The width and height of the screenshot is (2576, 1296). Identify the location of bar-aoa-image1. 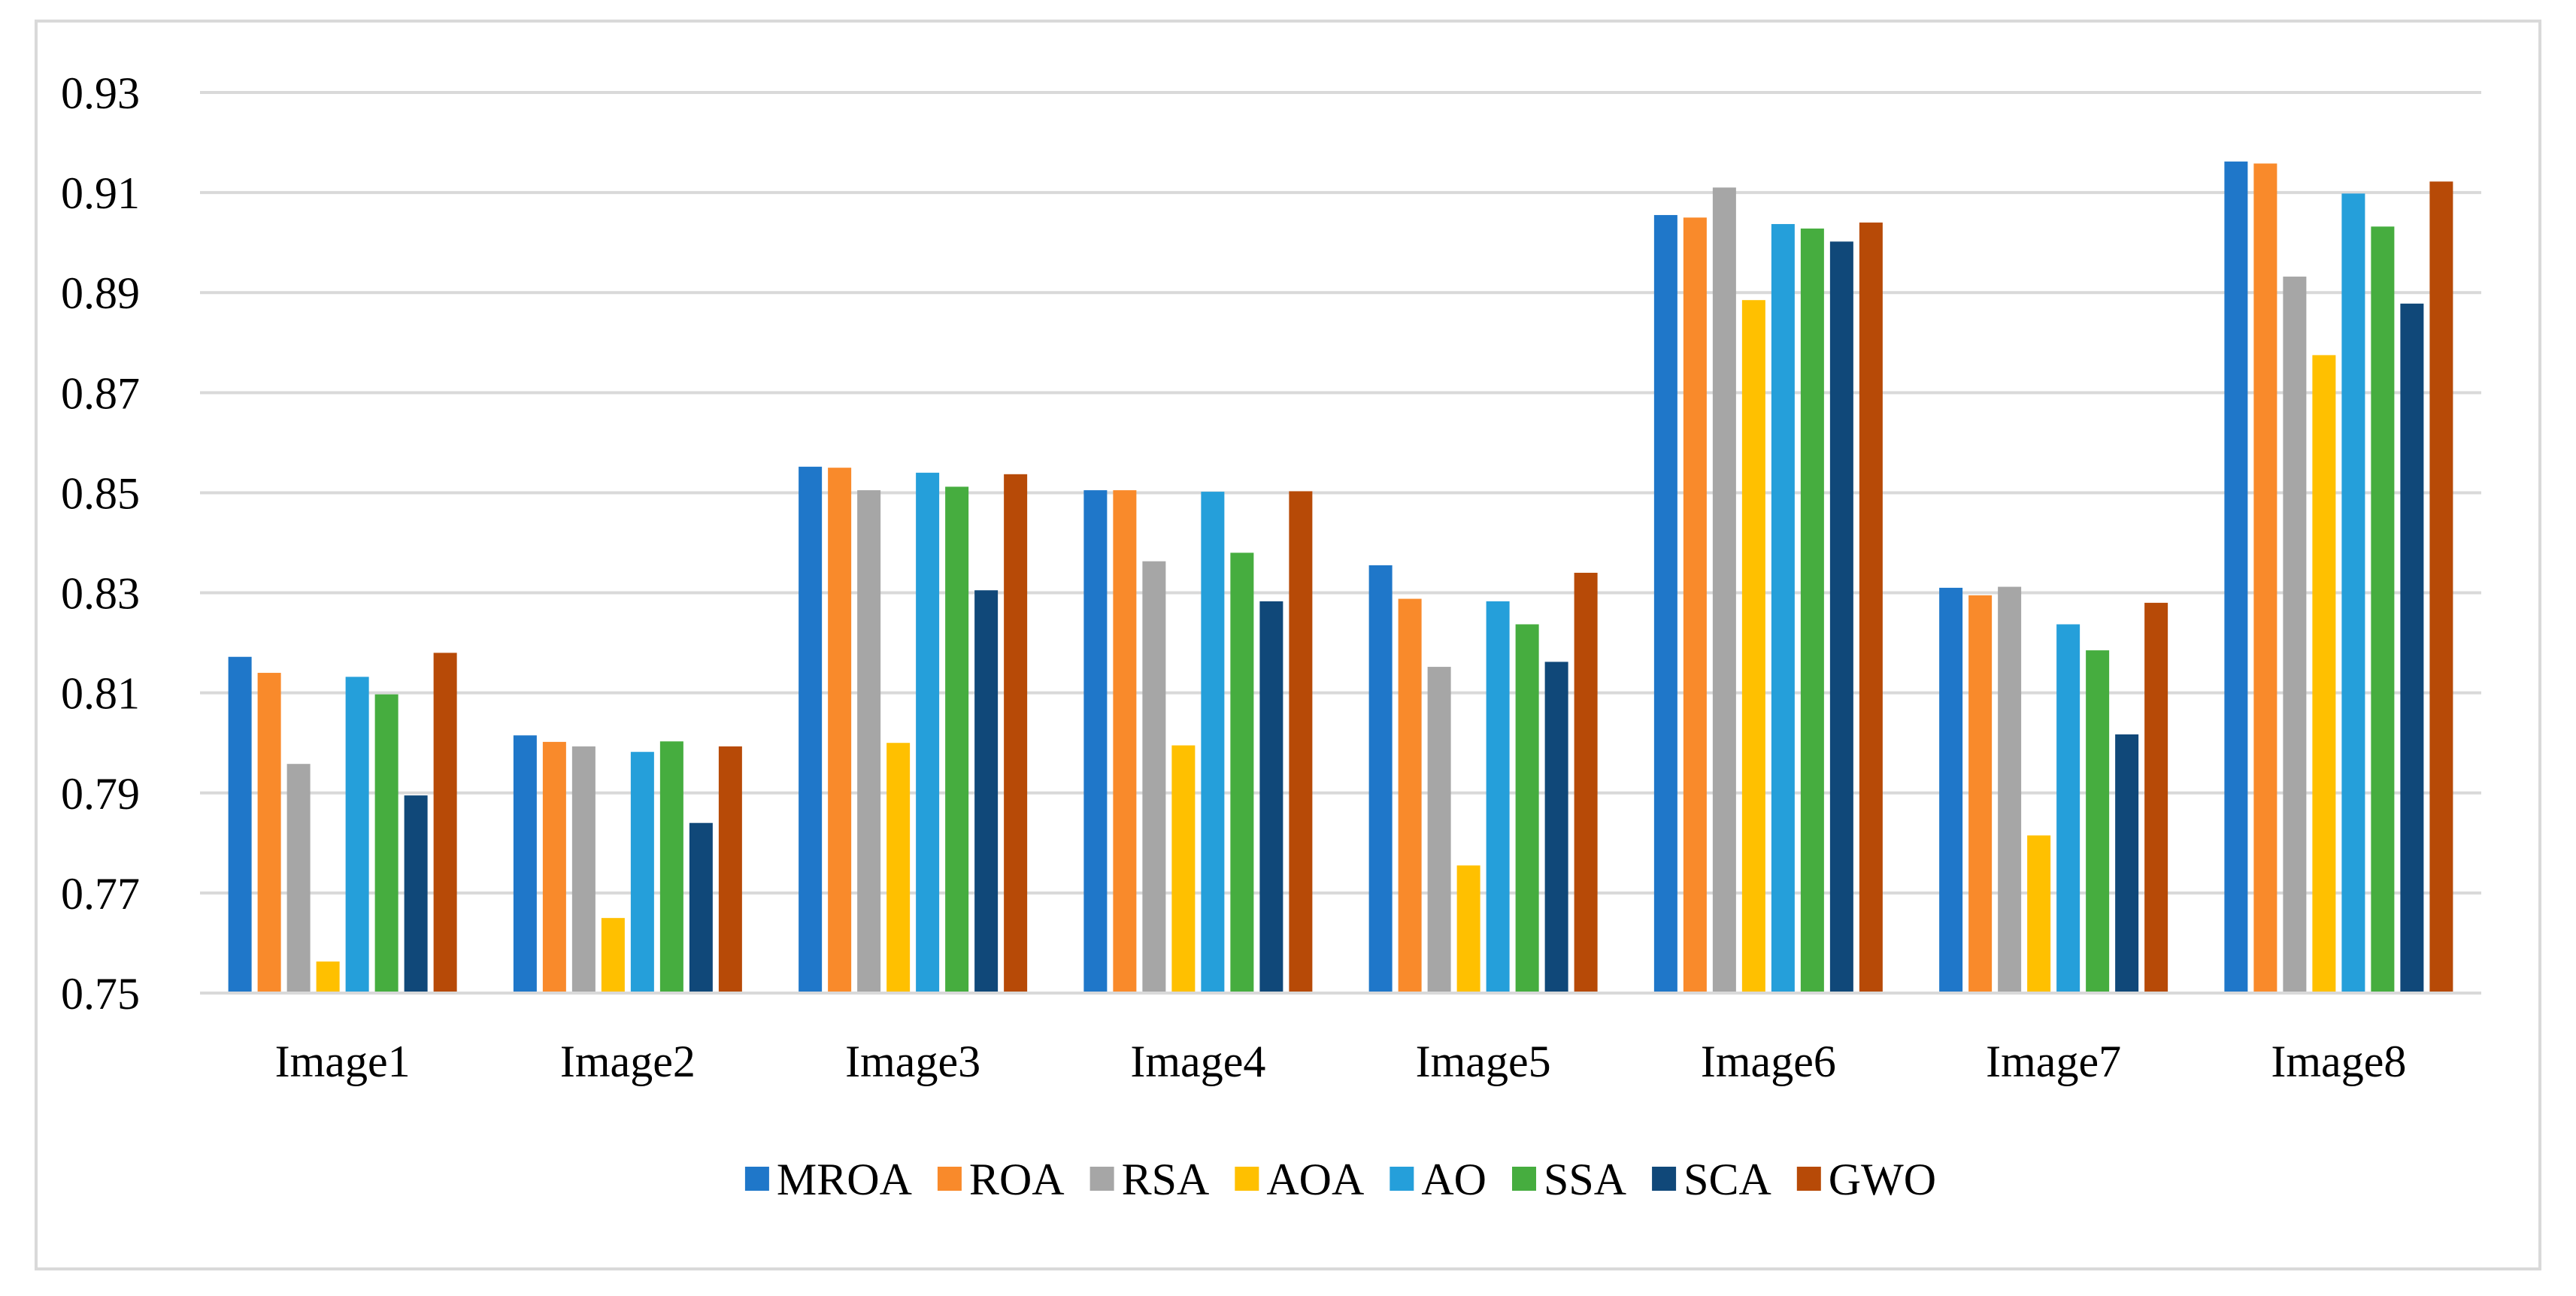
(328, 977).